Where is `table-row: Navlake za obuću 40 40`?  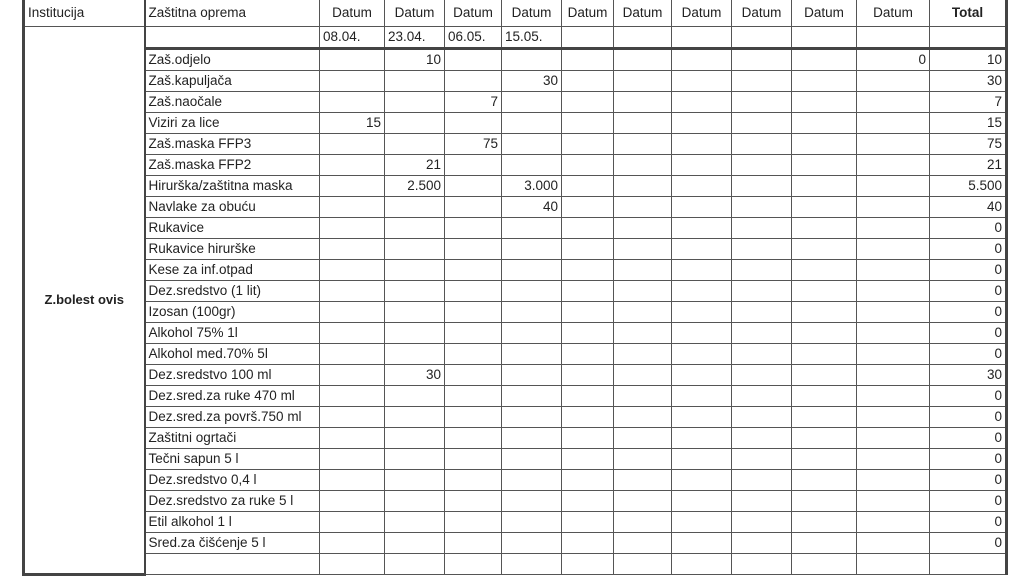
table-row: Navlake za obuću 40 40 is located at coordinates (516, 207).